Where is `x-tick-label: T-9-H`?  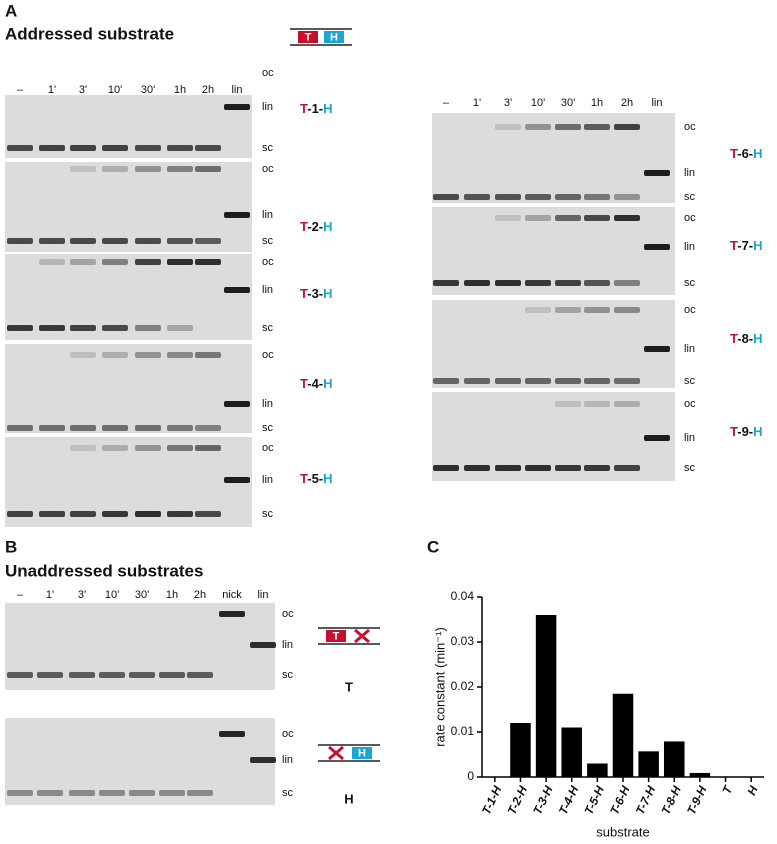
x-tick-label: T-9-H is located at coordinates (697, 799).